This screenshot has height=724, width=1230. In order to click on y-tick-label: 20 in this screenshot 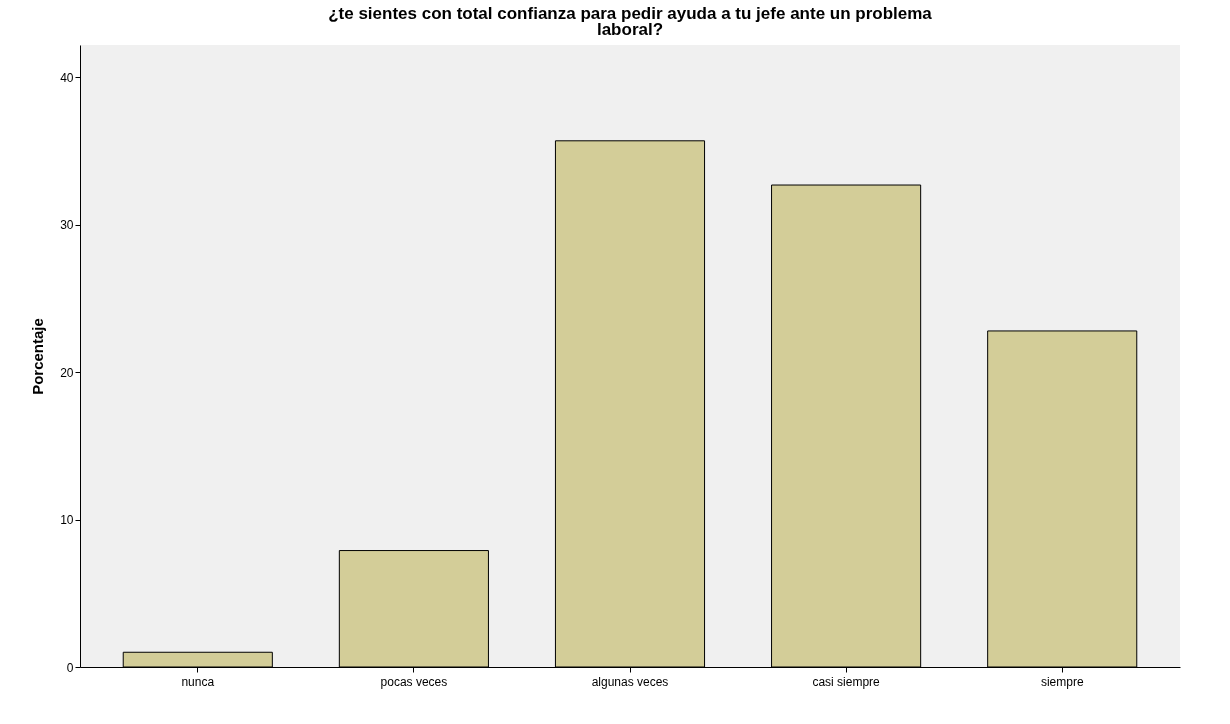, I will do `click(67, 372)`.